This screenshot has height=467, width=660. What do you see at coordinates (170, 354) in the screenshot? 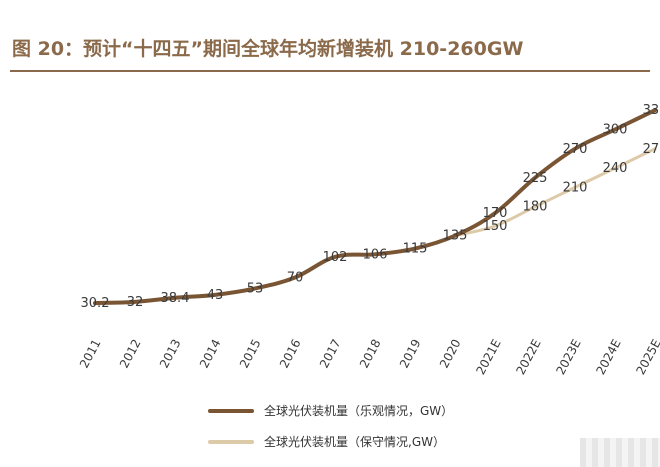
I see `x-tick-label: 2013` at bounding box center [170, 354].